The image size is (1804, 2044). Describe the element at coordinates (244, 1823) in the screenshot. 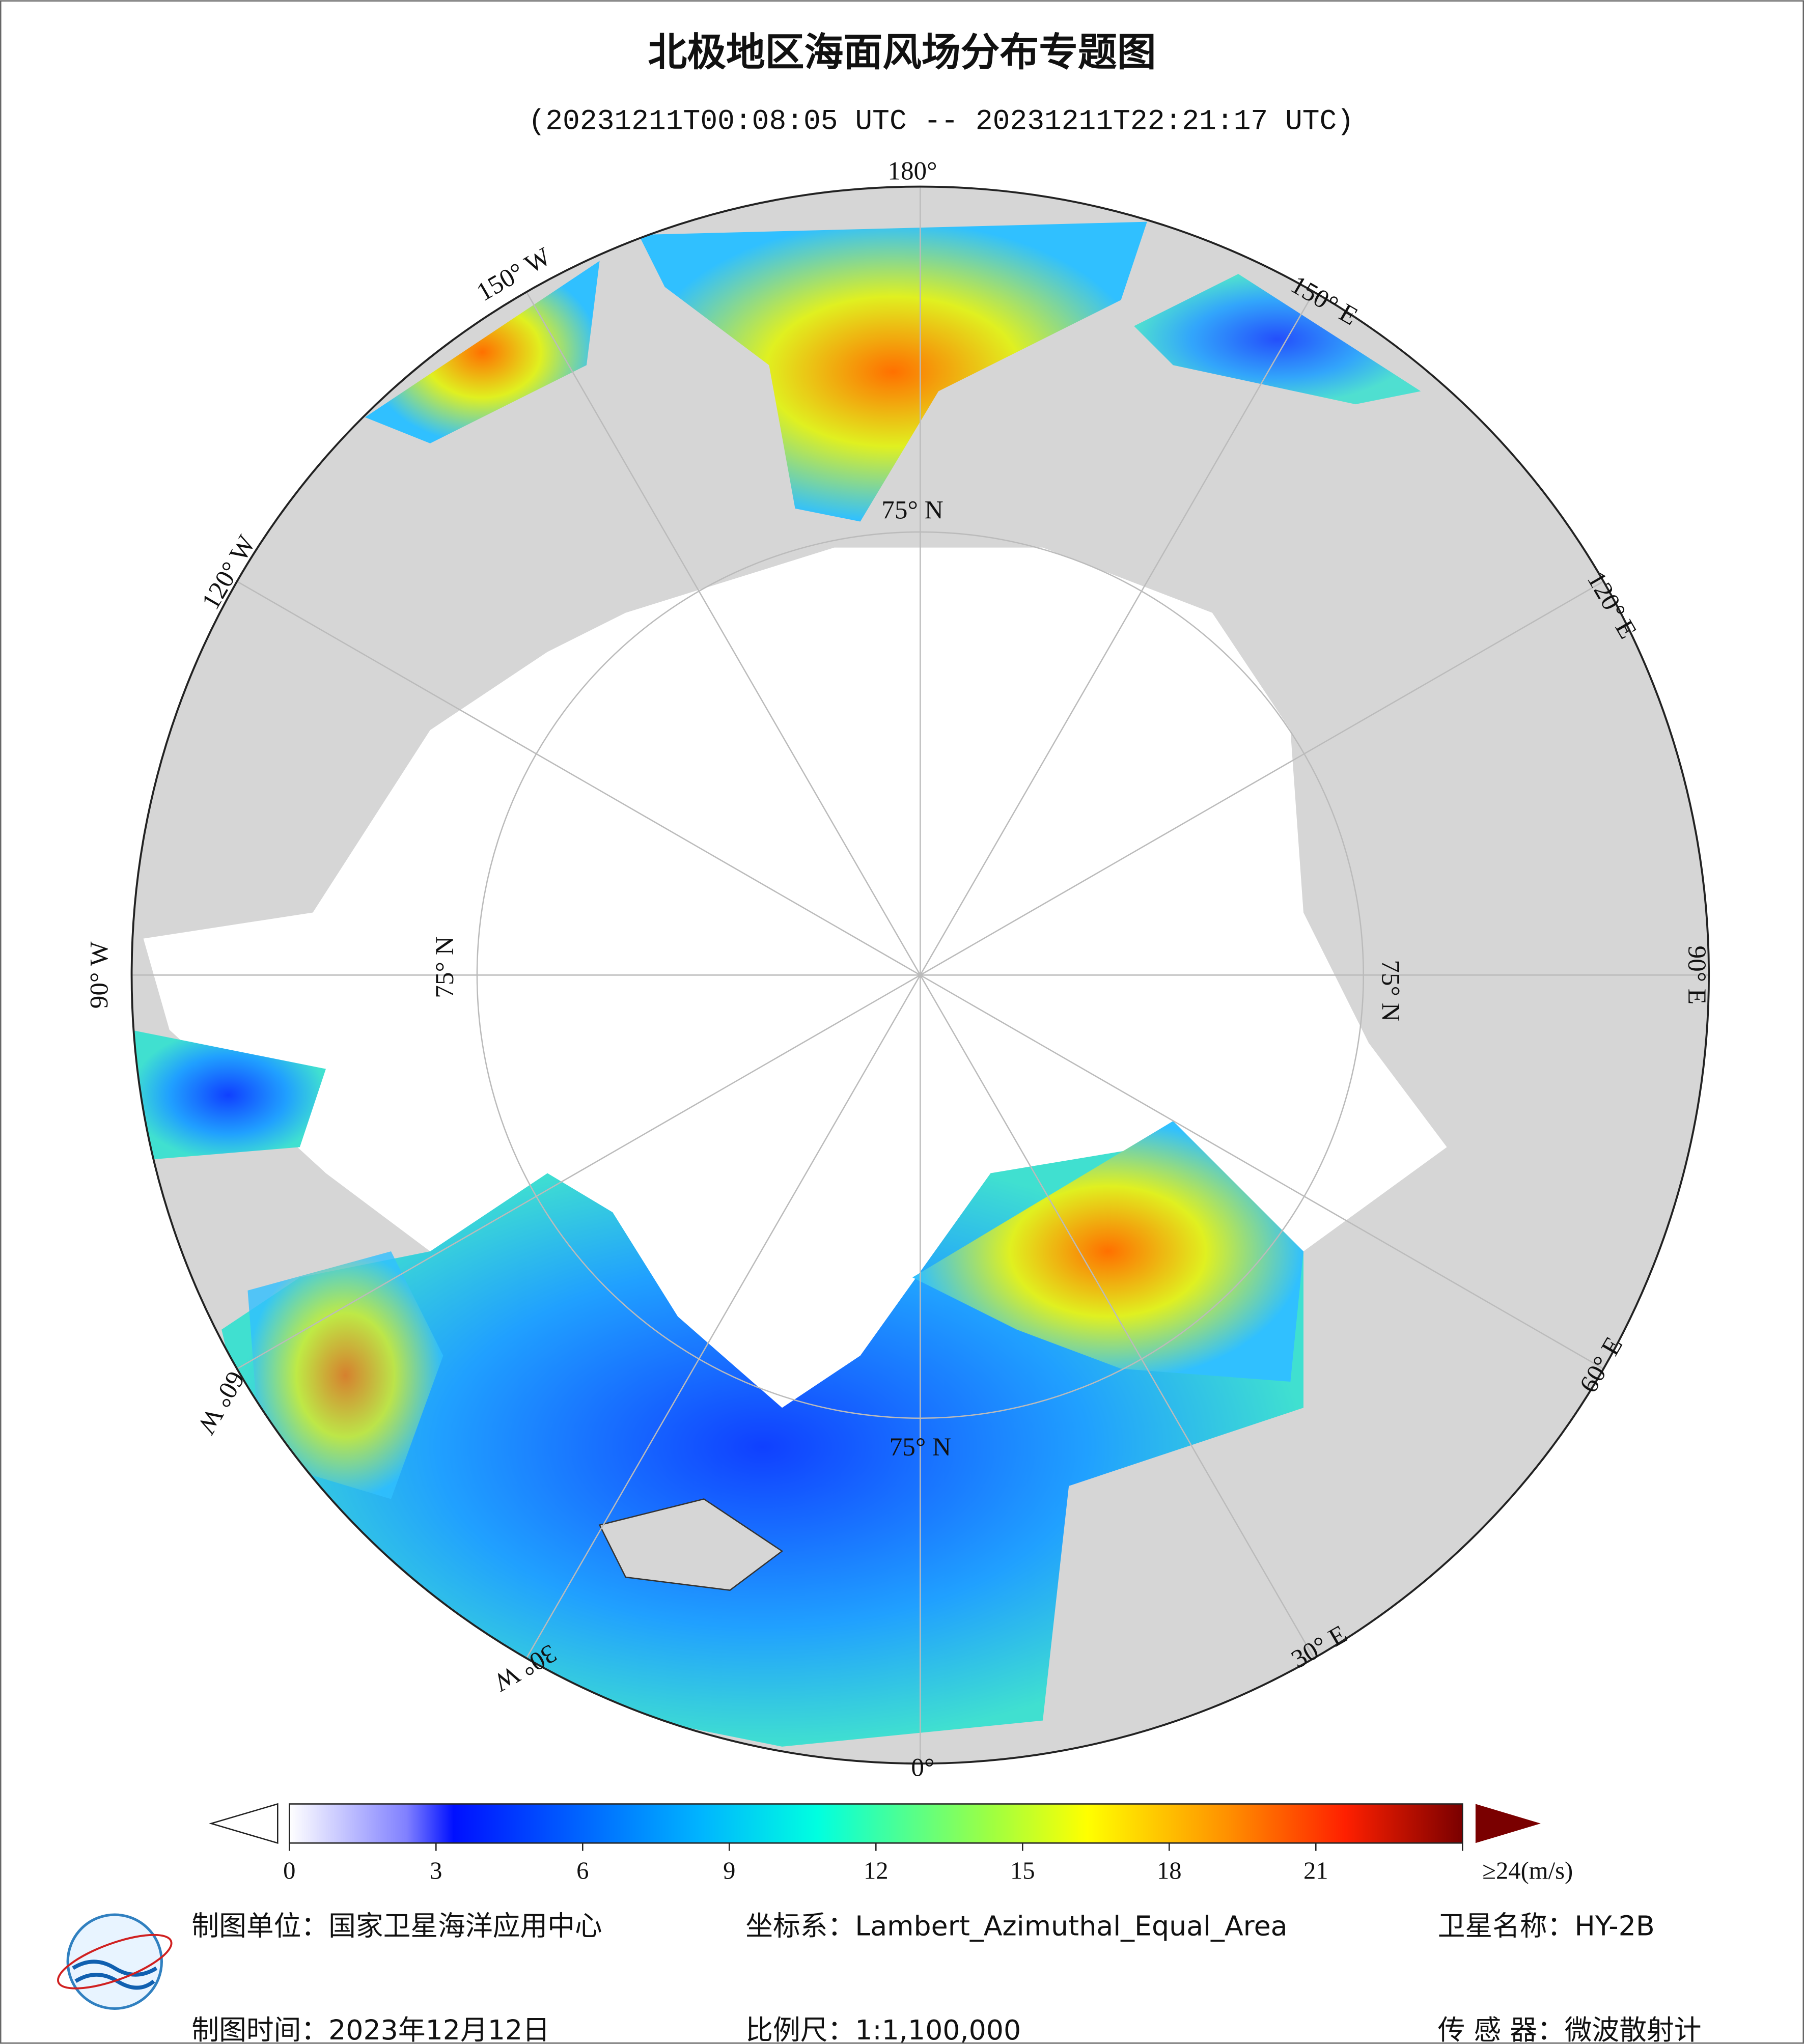

I see `colorbar-under` at that location.